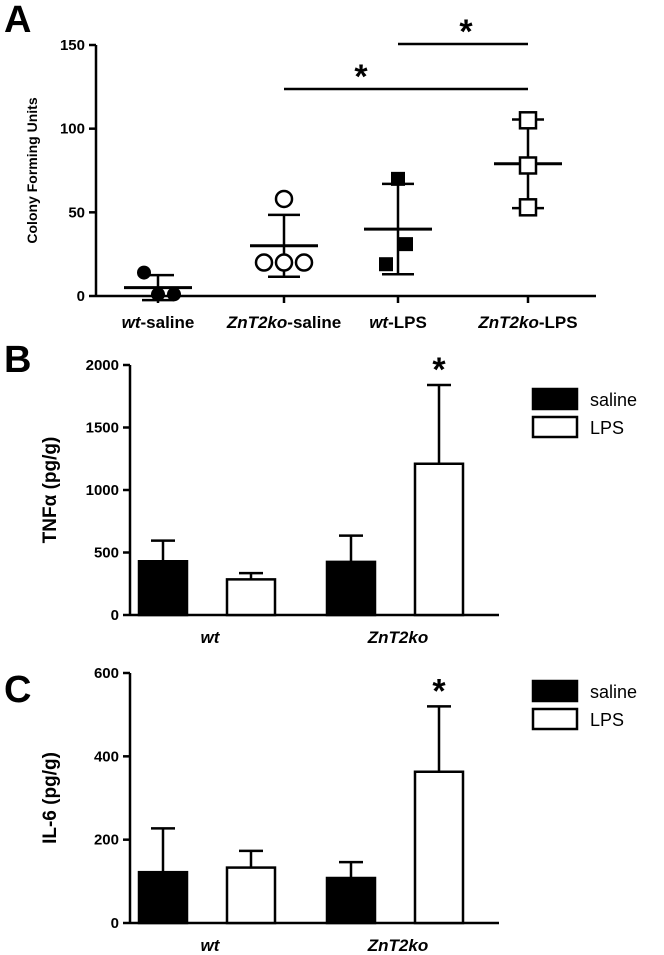  I want to click on panel-c-y-axis-label: IL-6 (pg/g), so click(50, 798).